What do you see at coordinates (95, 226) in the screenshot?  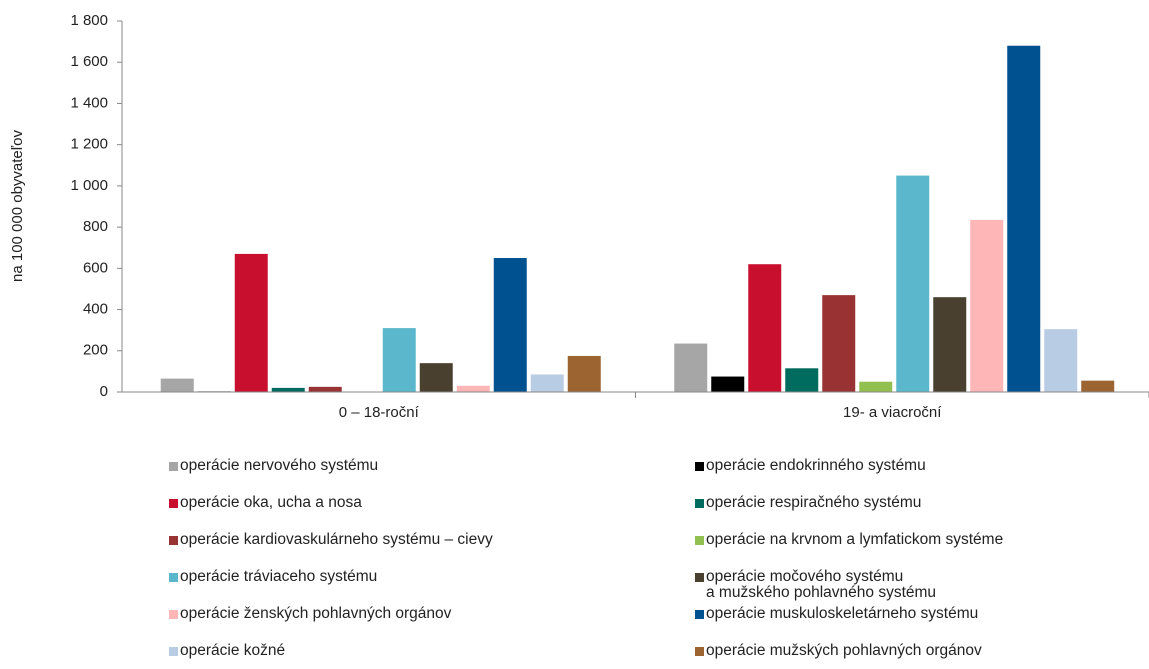 I see `y-tick-label: 800` at bounding box center [95, 226].